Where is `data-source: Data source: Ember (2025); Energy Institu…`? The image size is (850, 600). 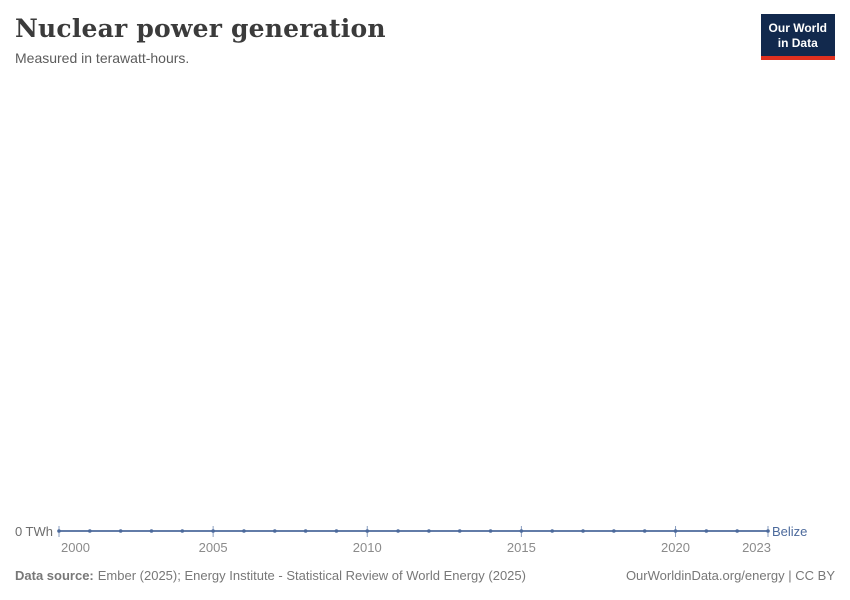
data-source: Data source: Ember (2025); Energy Institu… is located at coordinates (270, 576).